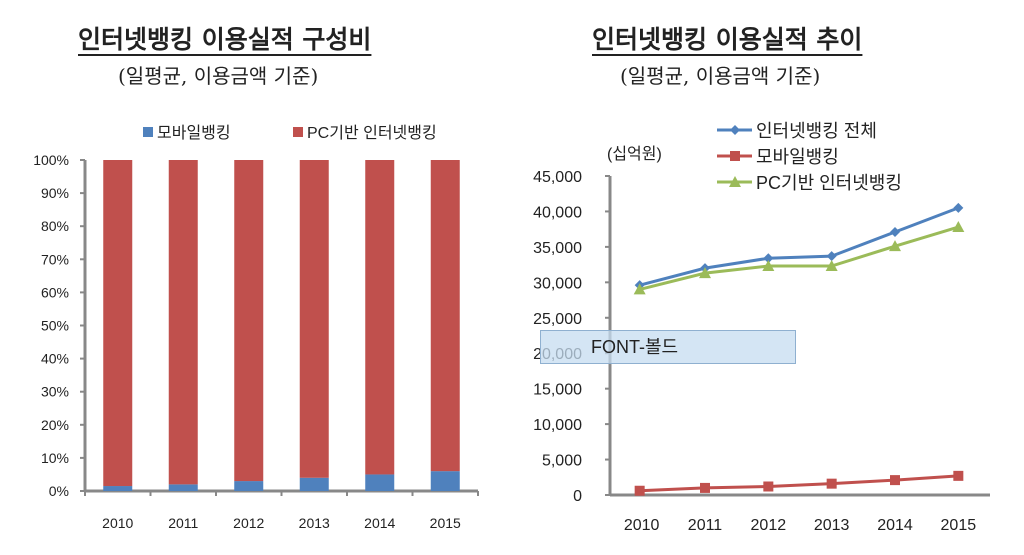 This screenshot has width=1024, height=555. I want to click on y-tick-label: 50%, so click(55, 326).